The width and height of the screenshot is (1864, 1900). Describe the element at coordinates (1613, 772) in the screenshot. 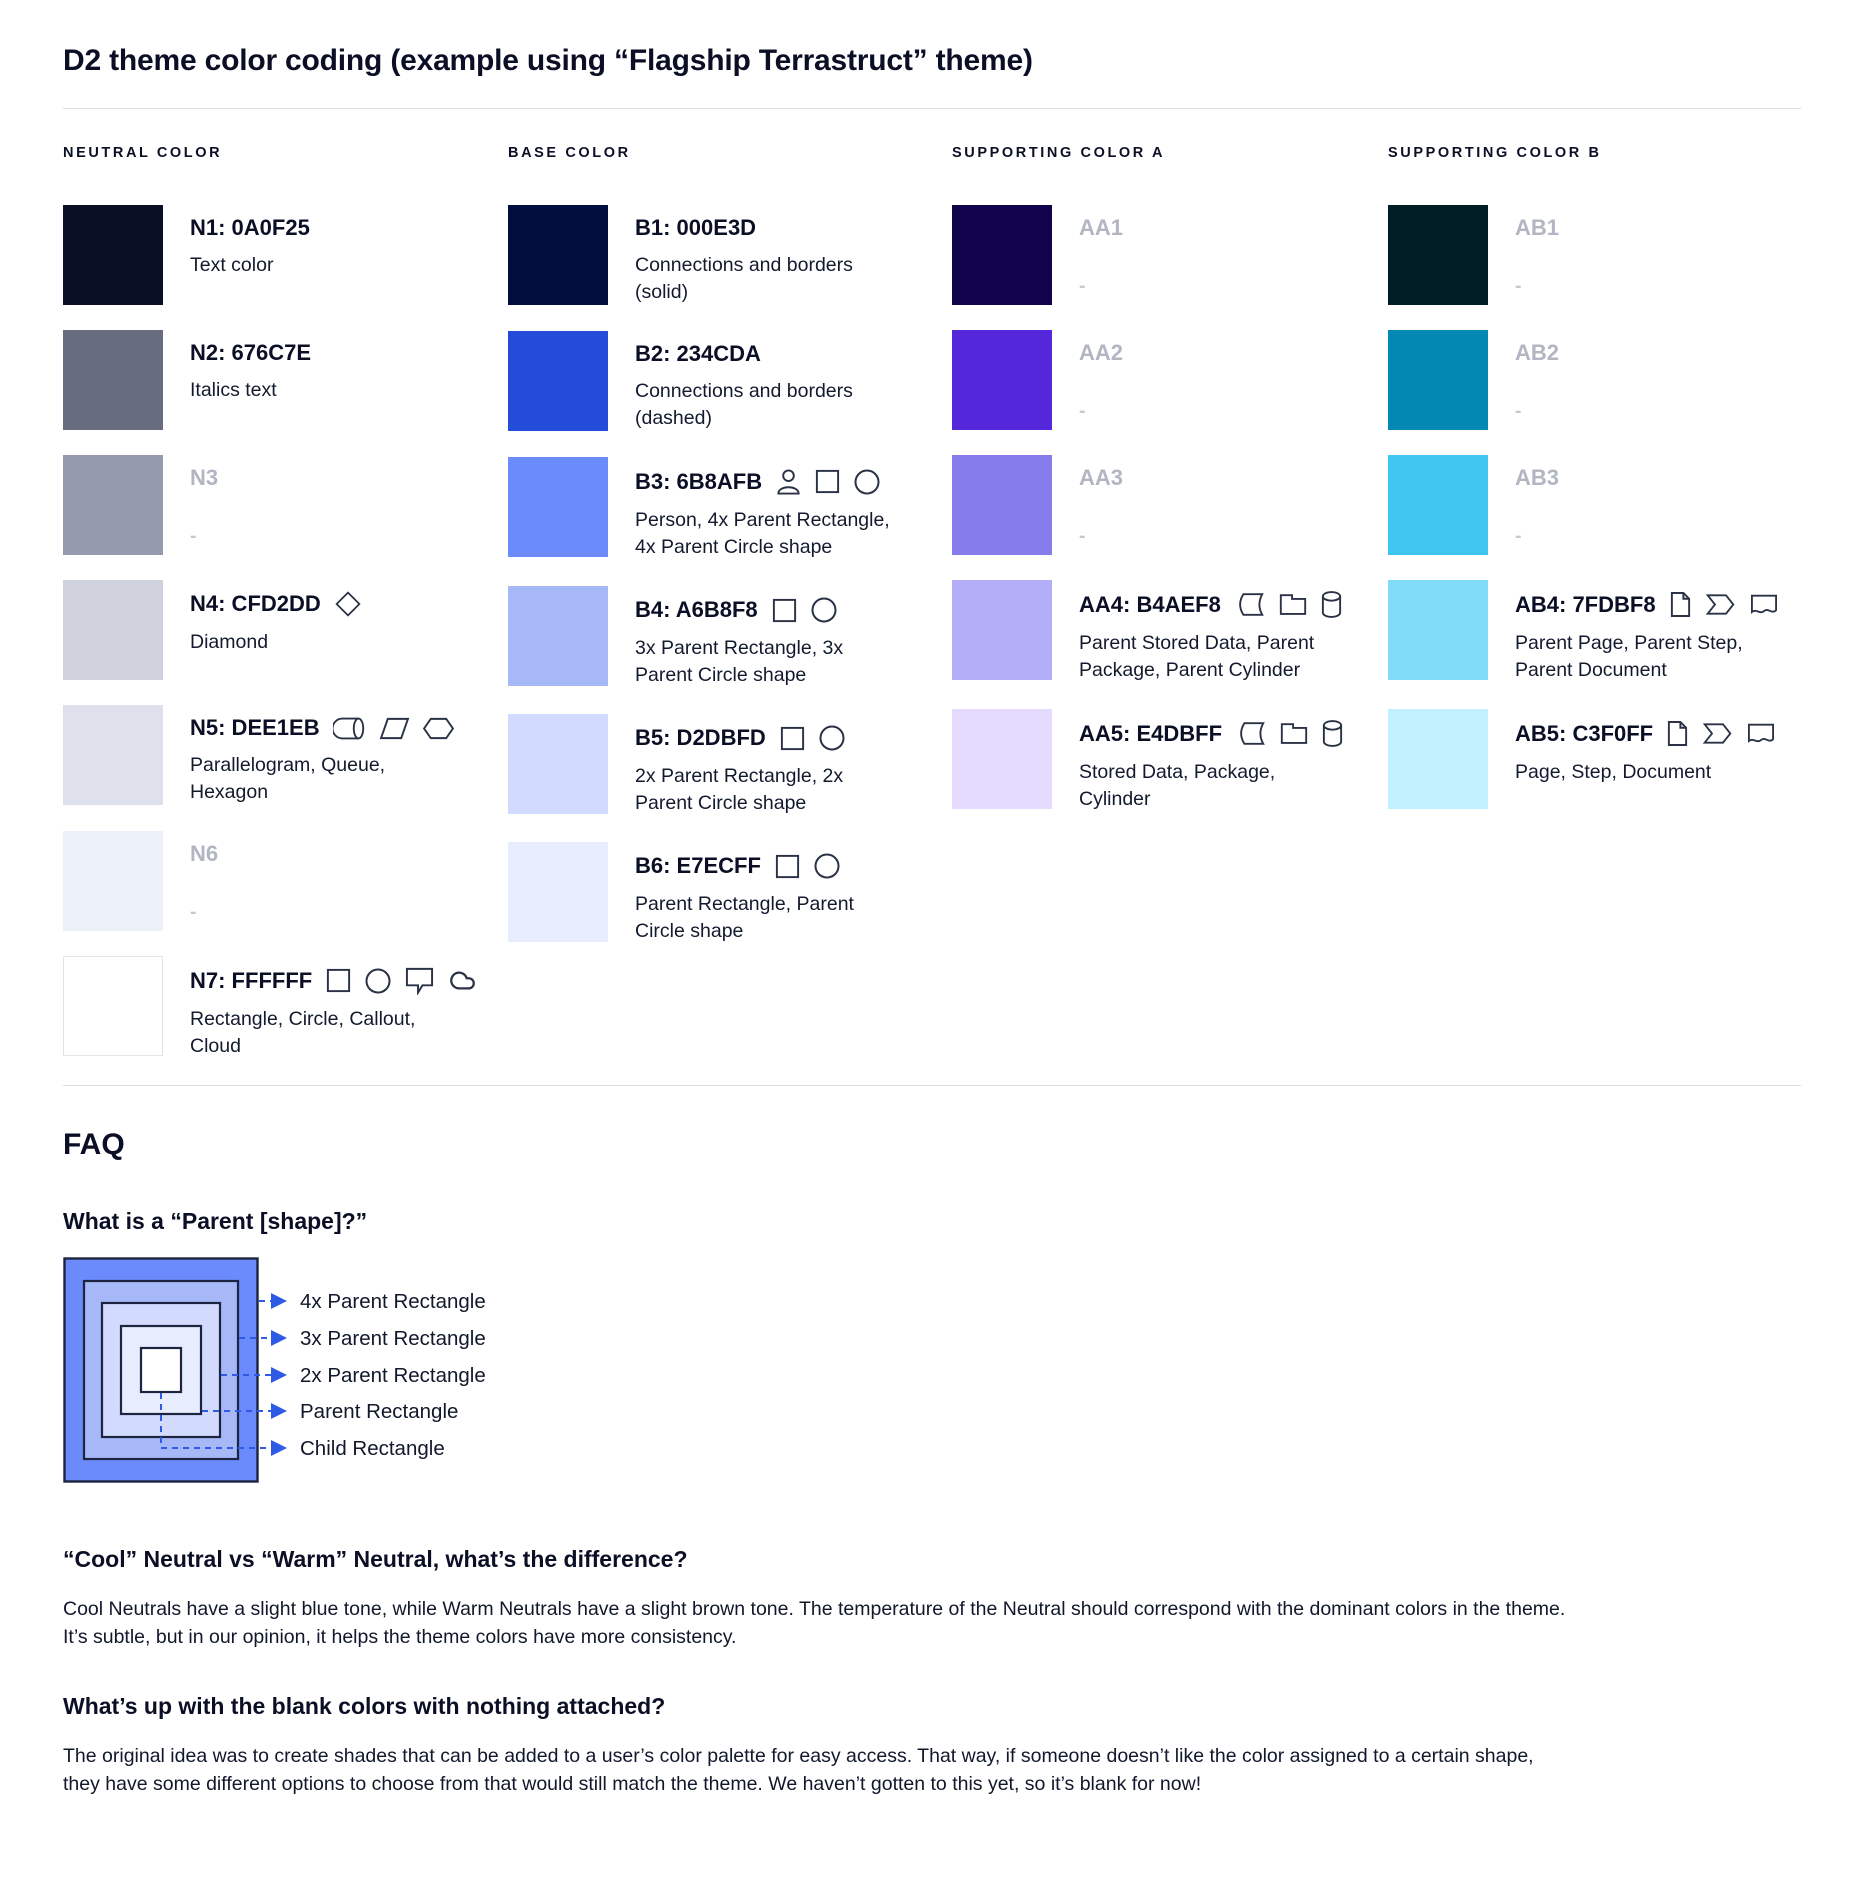

I see `entry-desc: Page, Step, Document` at that location.